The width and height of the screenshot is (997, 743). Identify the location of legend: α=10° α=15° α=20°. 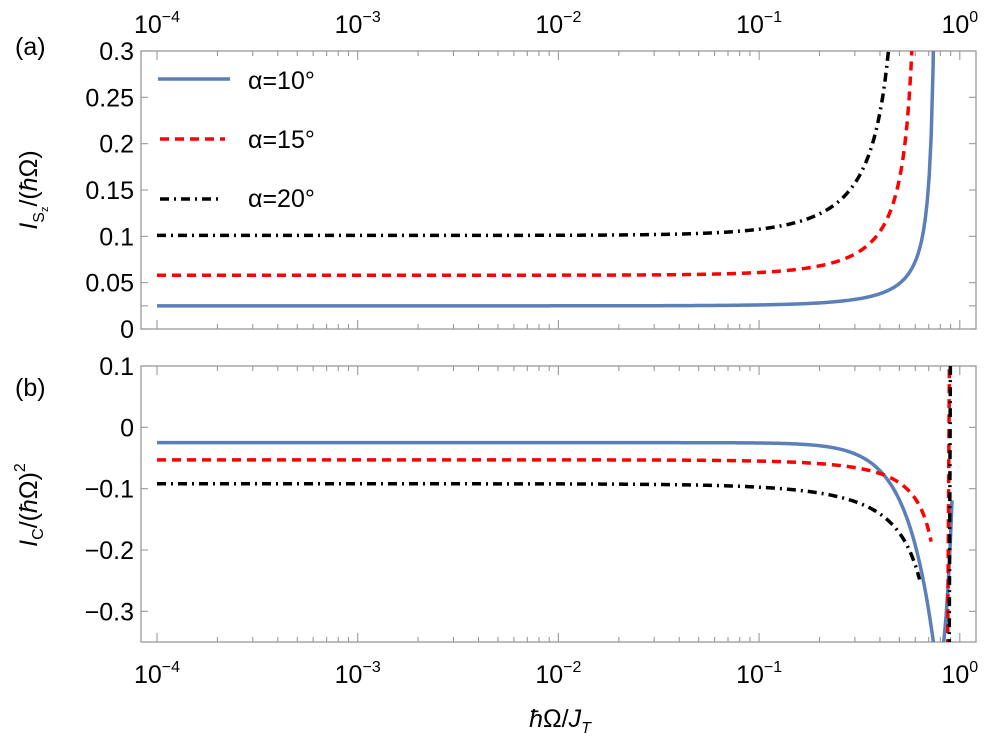
(236, 140).